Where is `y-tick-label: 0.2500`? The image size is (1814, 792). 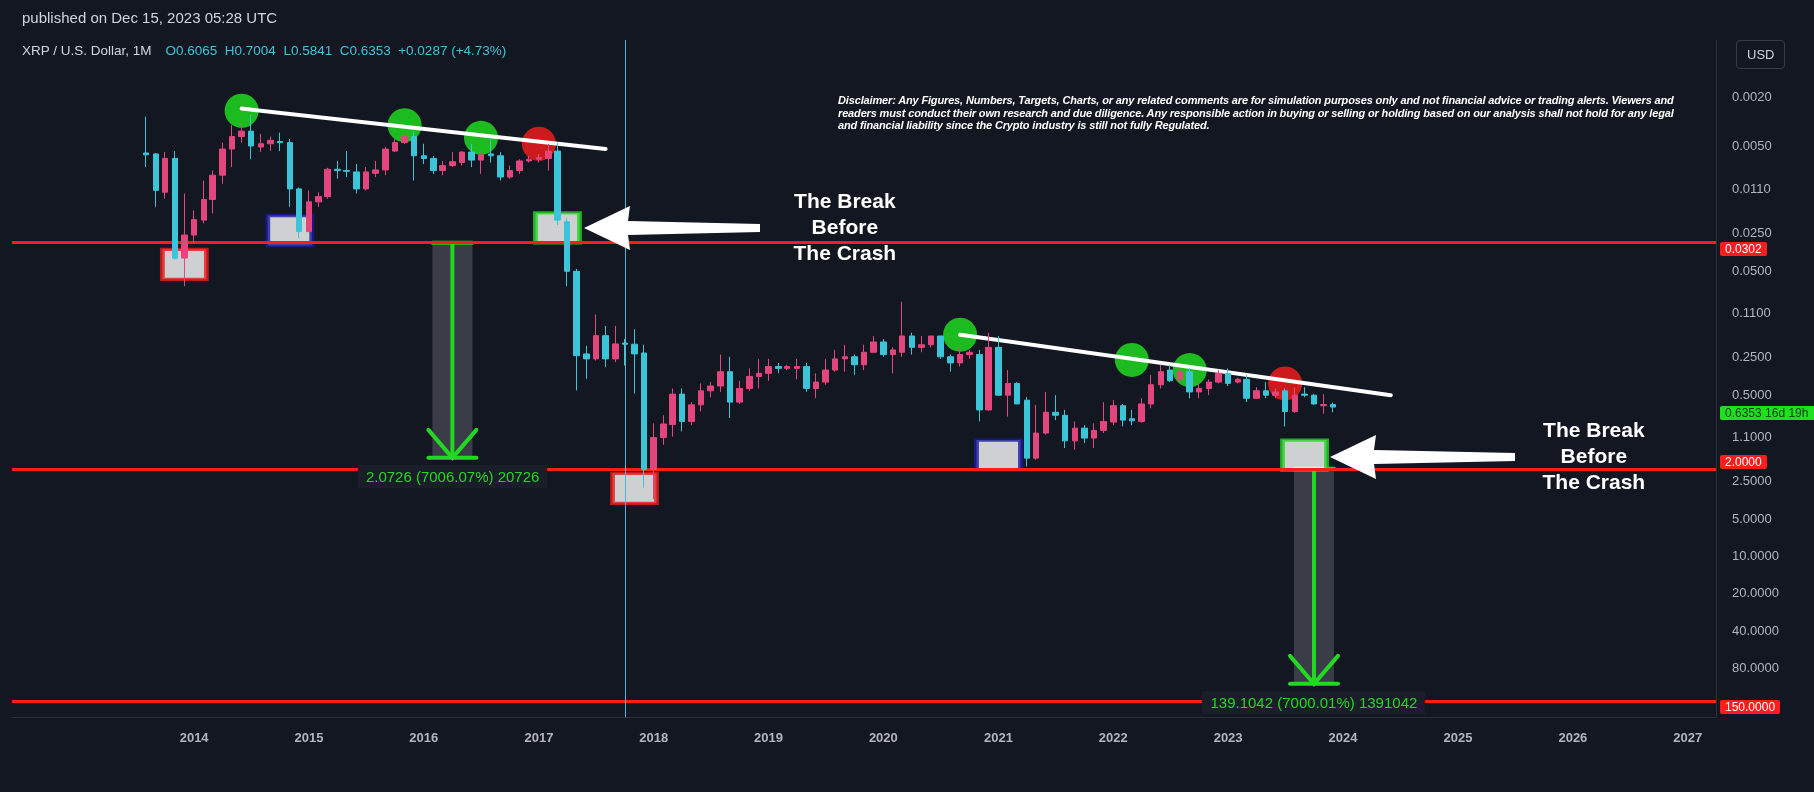
y-tick-label: 0.2500 is located at coordinates (1752, 357).